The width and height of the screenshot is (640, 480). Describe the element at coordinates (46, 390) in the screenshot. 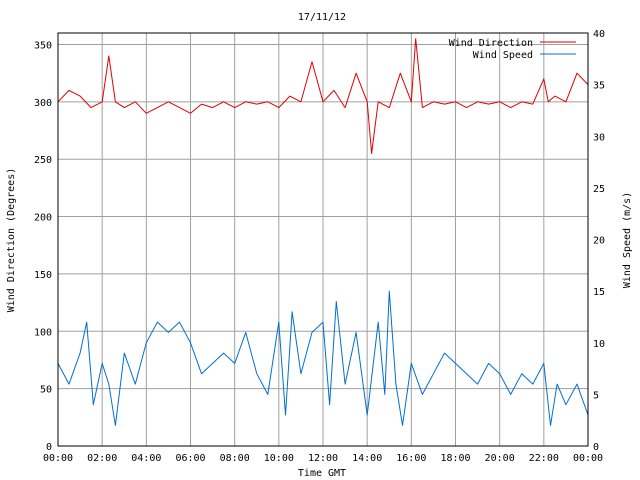

I see `y-left-tick-label: 50` at that location.